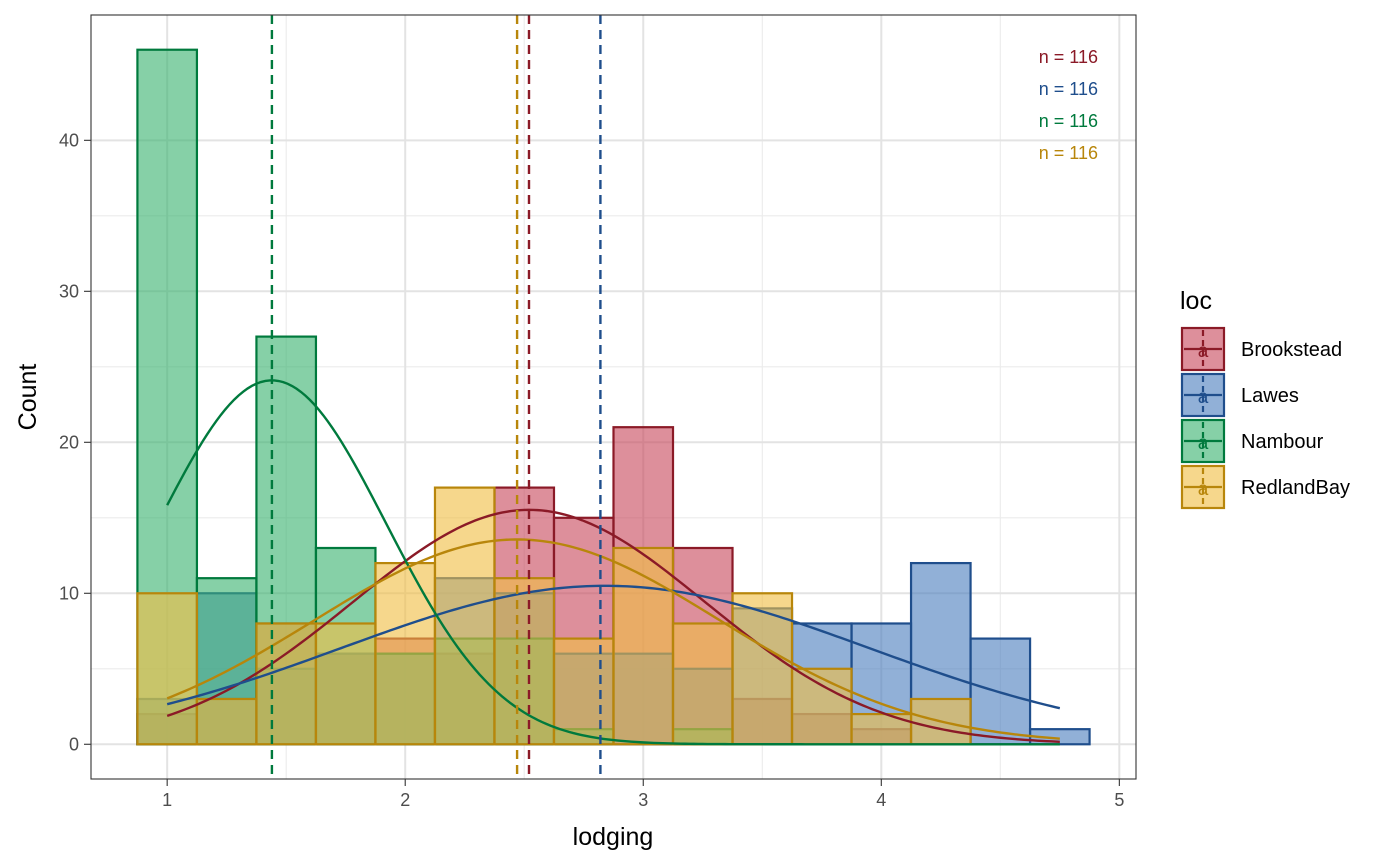 This screenshot has width=1400, height=866. I want to click on x-tick-label: 1, so click(167, 800).